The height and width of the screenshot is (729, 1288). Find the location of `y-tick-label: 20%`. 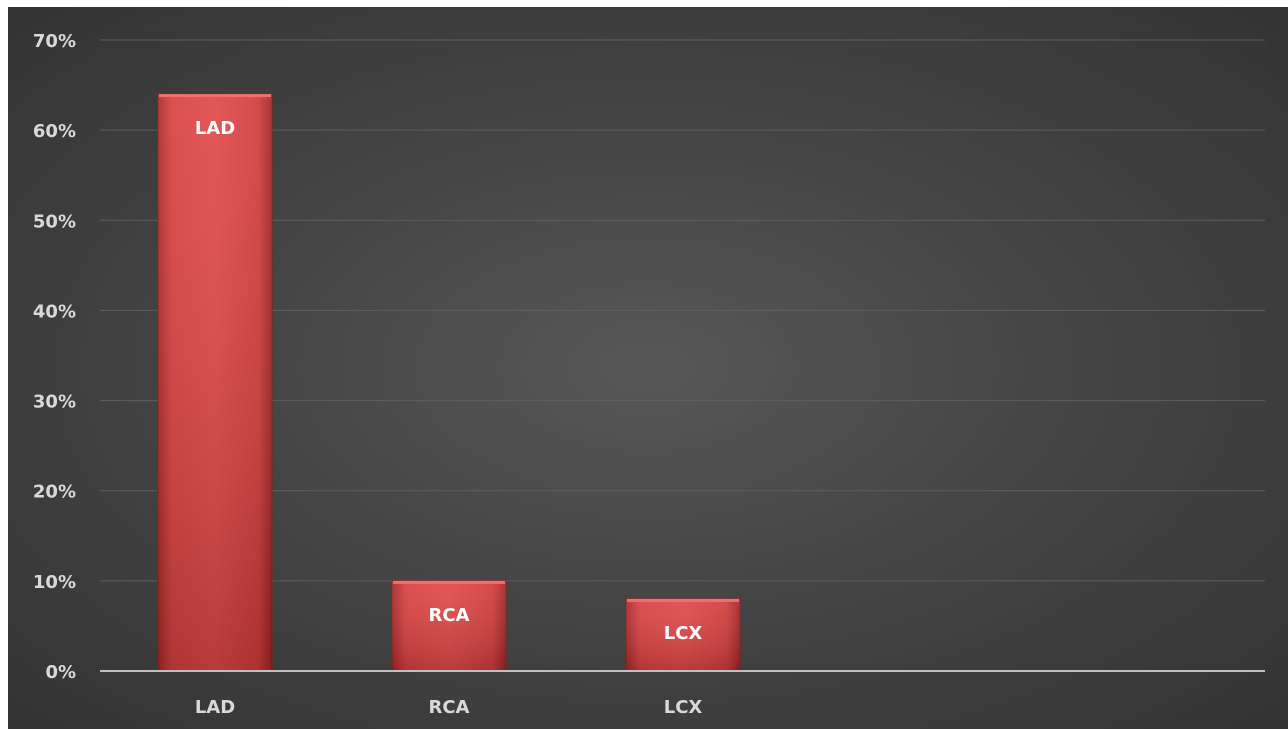

y-tick-label: 20% is located at coordinates (54, 492).